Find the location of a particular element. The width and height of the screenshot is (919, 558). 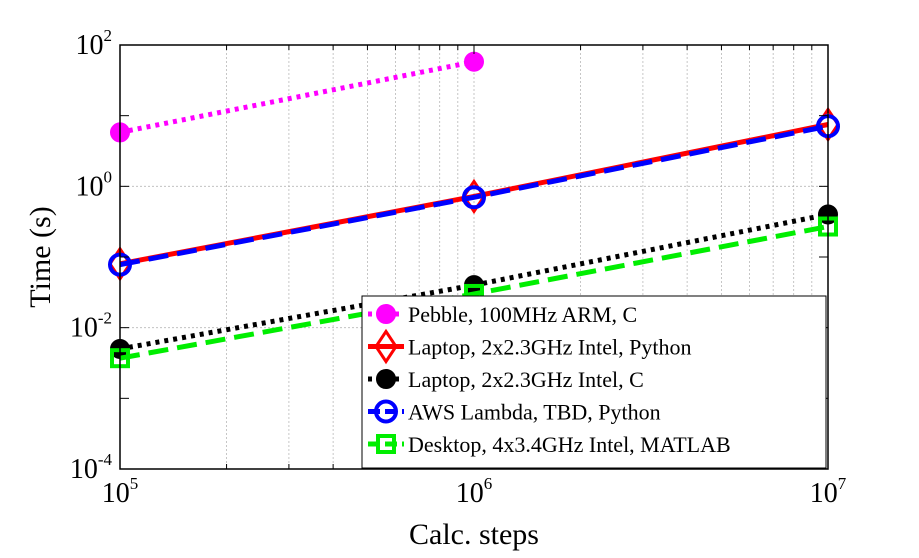

x-tick-label: 10⁵ is located at coordinates (120, 491).